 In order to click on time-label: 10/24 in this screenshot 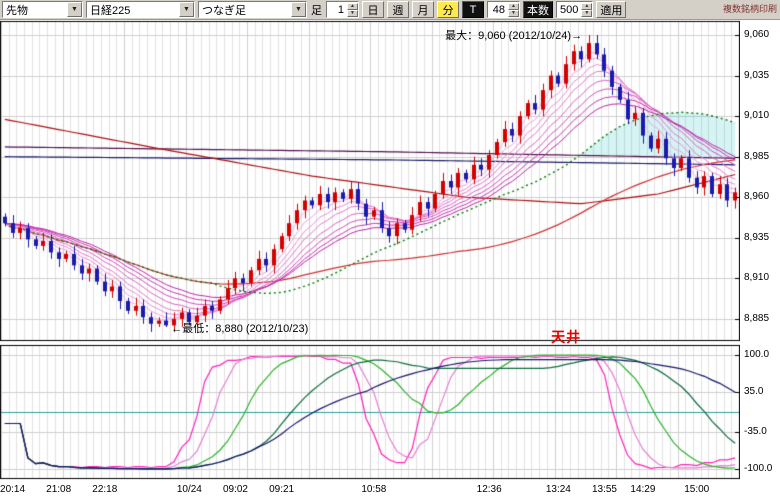, I will do `click(189, 489)`.